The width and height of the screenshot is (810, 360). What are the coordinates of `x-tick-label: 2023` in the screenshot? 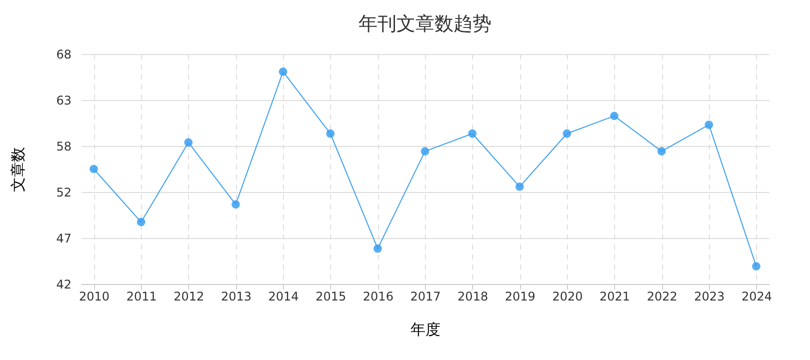 It's located at (709, 297).